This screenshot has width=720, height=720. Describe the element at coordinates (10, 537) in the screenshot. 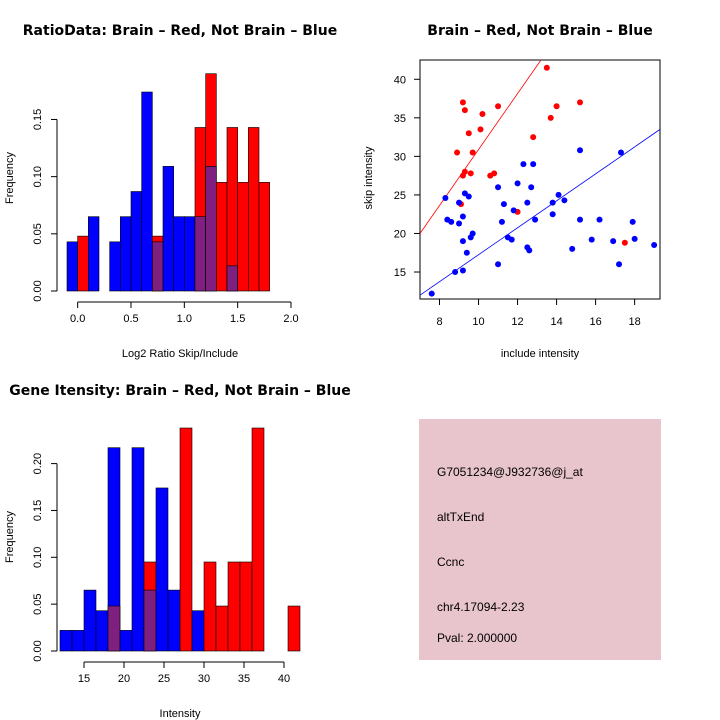

I see `gene-intensity-ylabel: Frequency` at that location.